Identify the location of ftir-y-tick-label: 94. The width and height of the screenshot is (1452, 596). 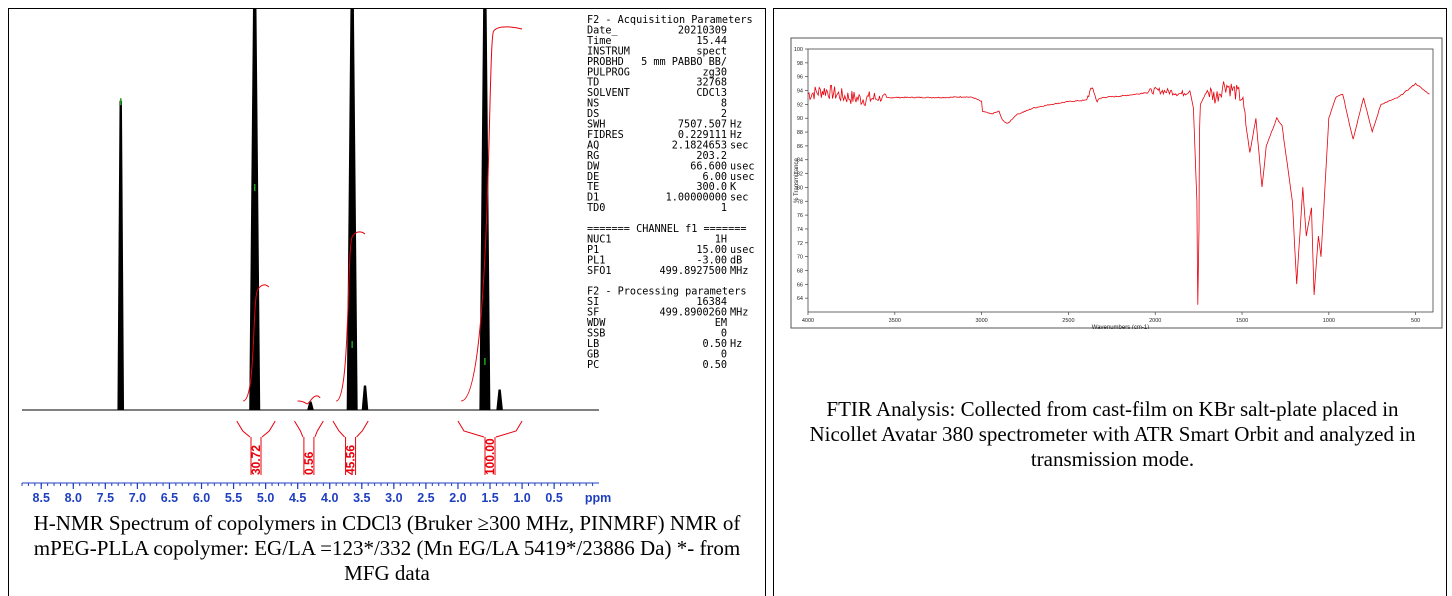
(800, 92).